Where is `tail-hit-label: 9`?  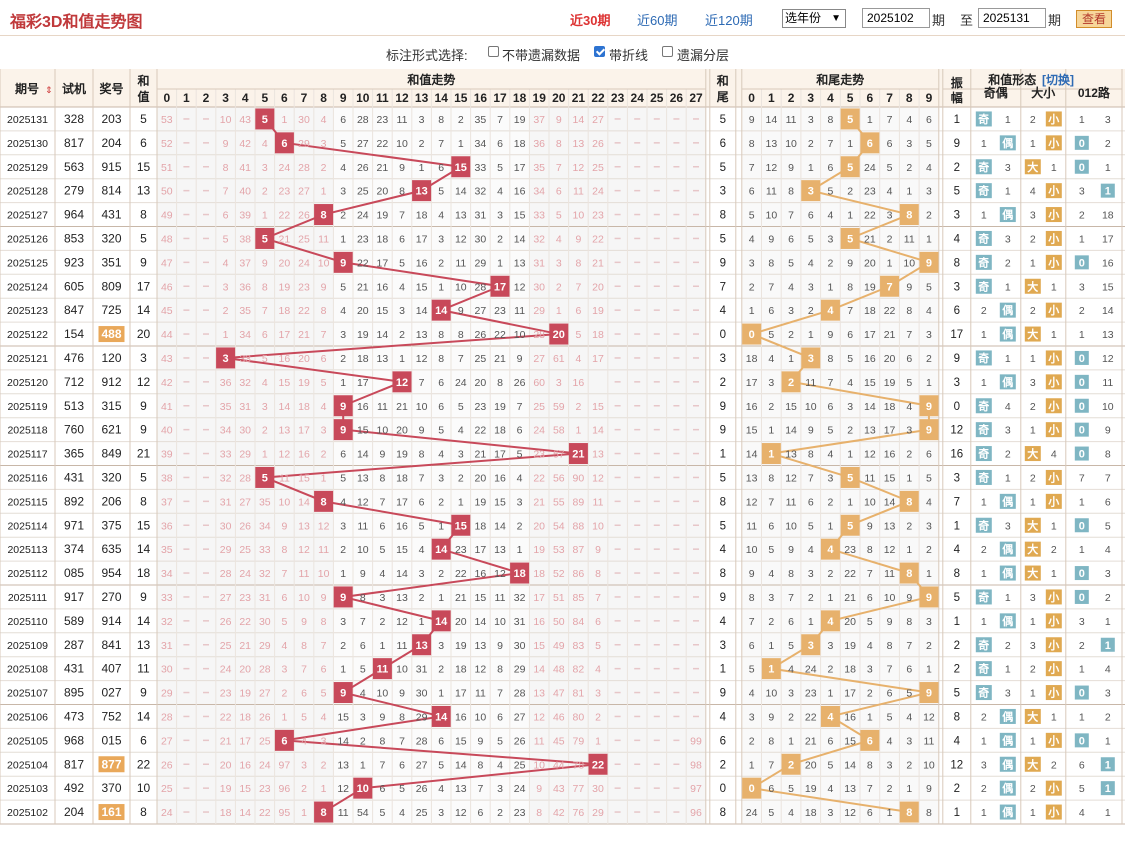
tail-hit-label: 9 is located at coordinates (929, 431).